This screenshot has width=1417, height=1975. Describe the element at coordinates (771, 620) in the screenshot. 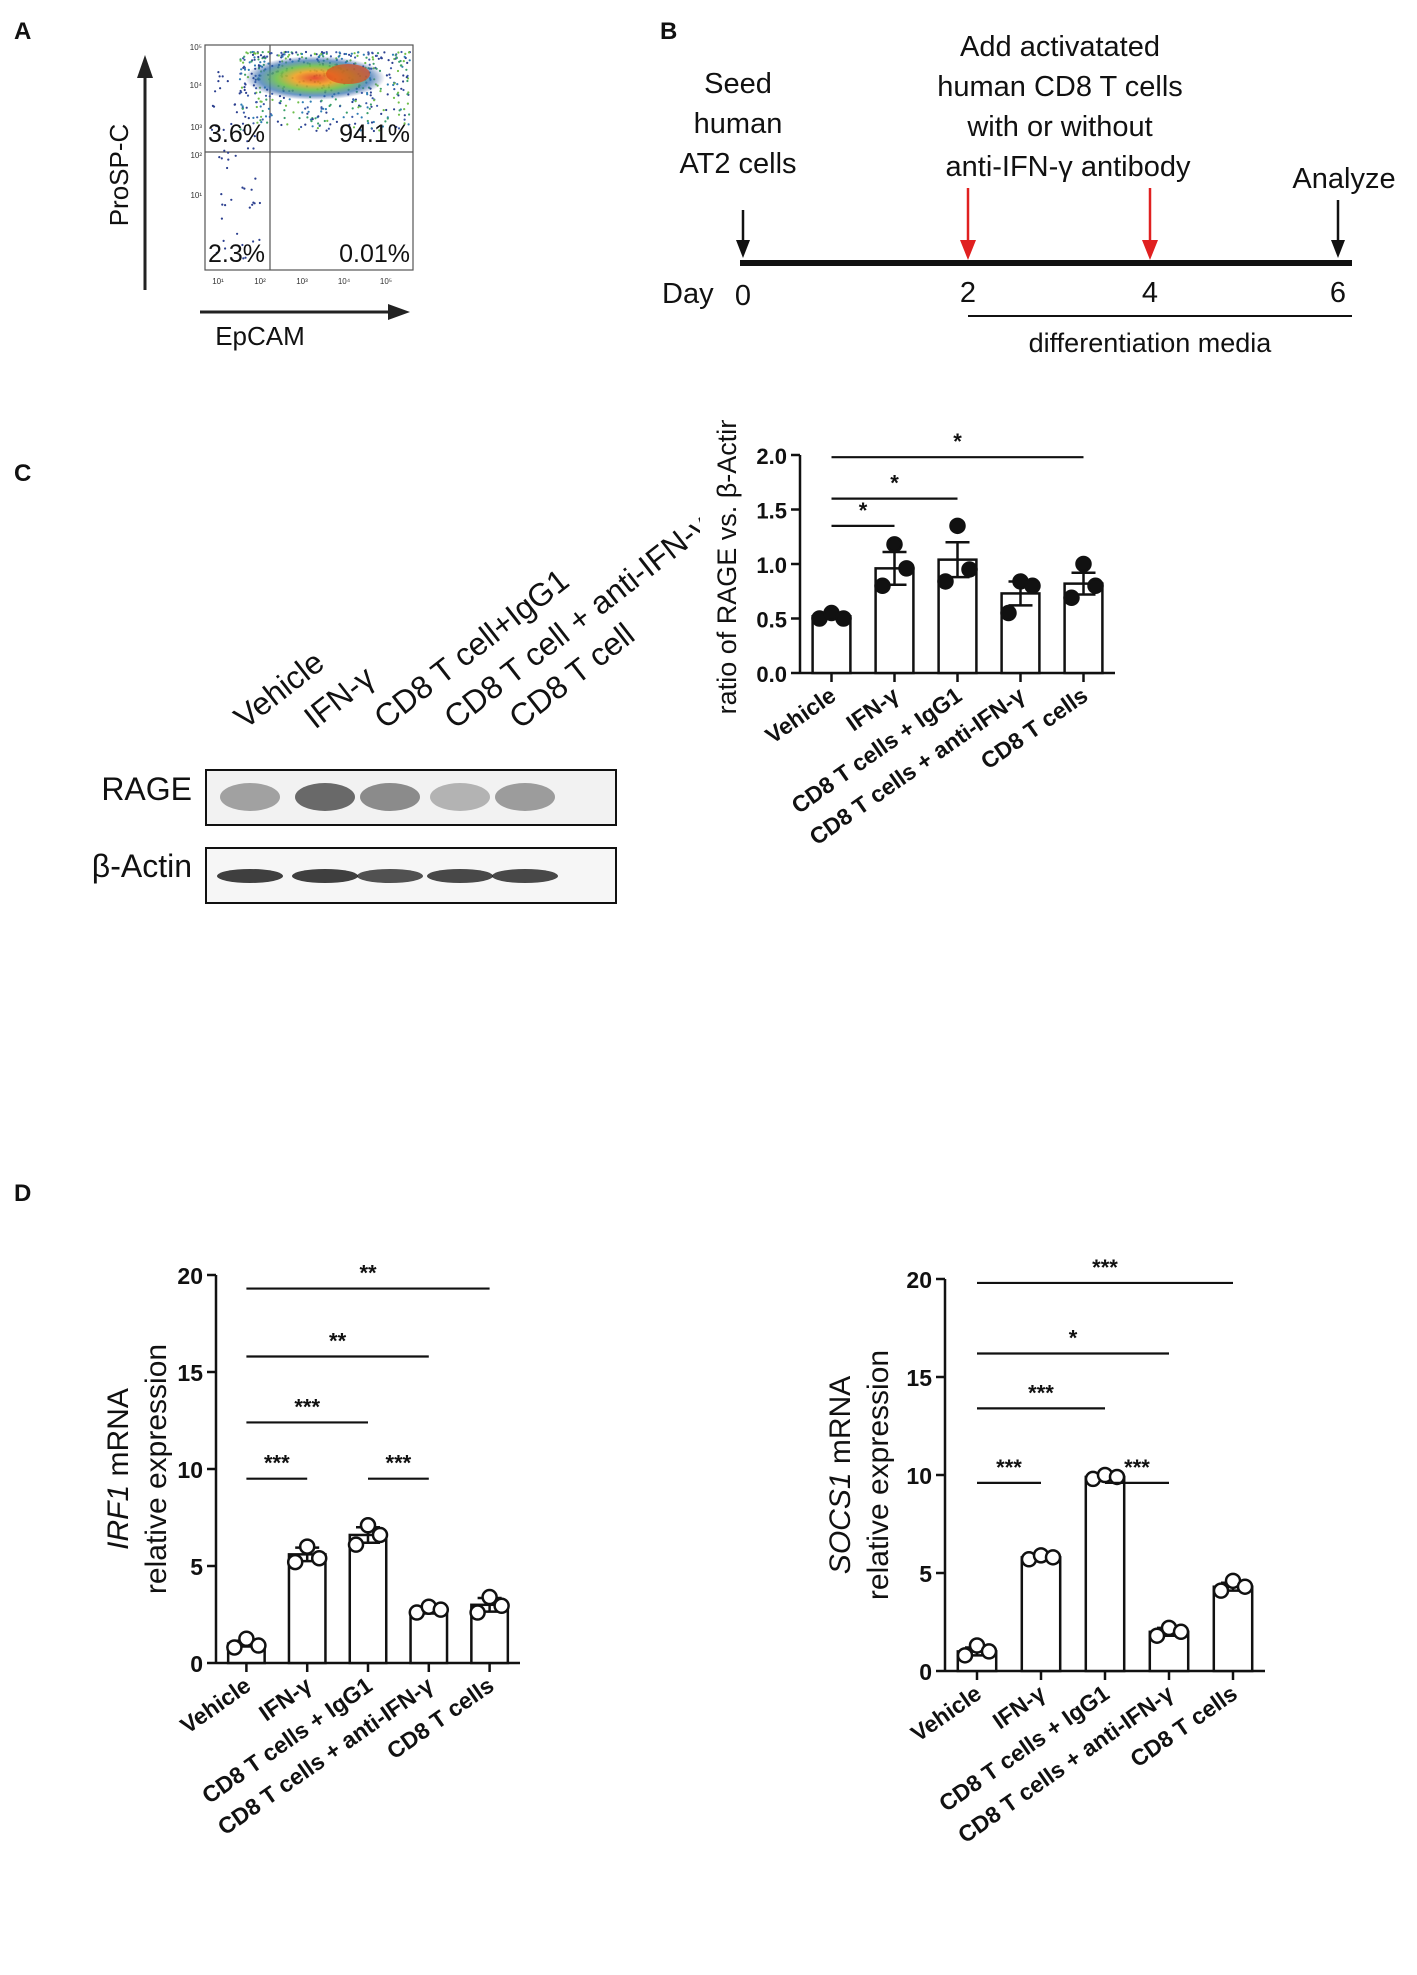

I see `y-tick-label: 0.5` at that location.